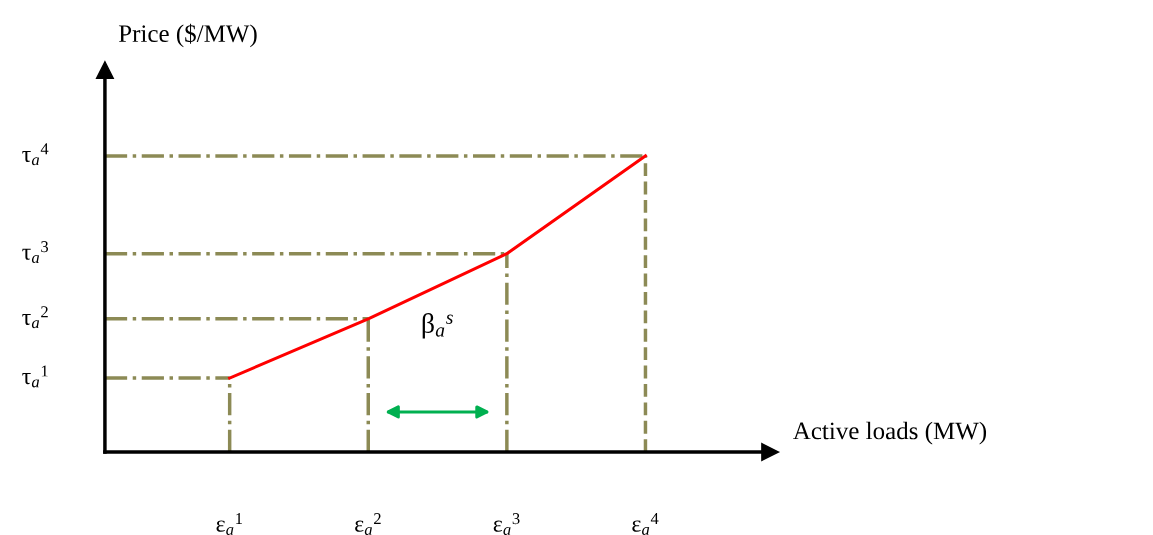 This screenshot has width=1153, height=535. What do you see at coordinates (35, 317) in the screenshot?
I see `ref-line-label: τ$_{a}$$^{2}$` at bounding box center [35, 317].